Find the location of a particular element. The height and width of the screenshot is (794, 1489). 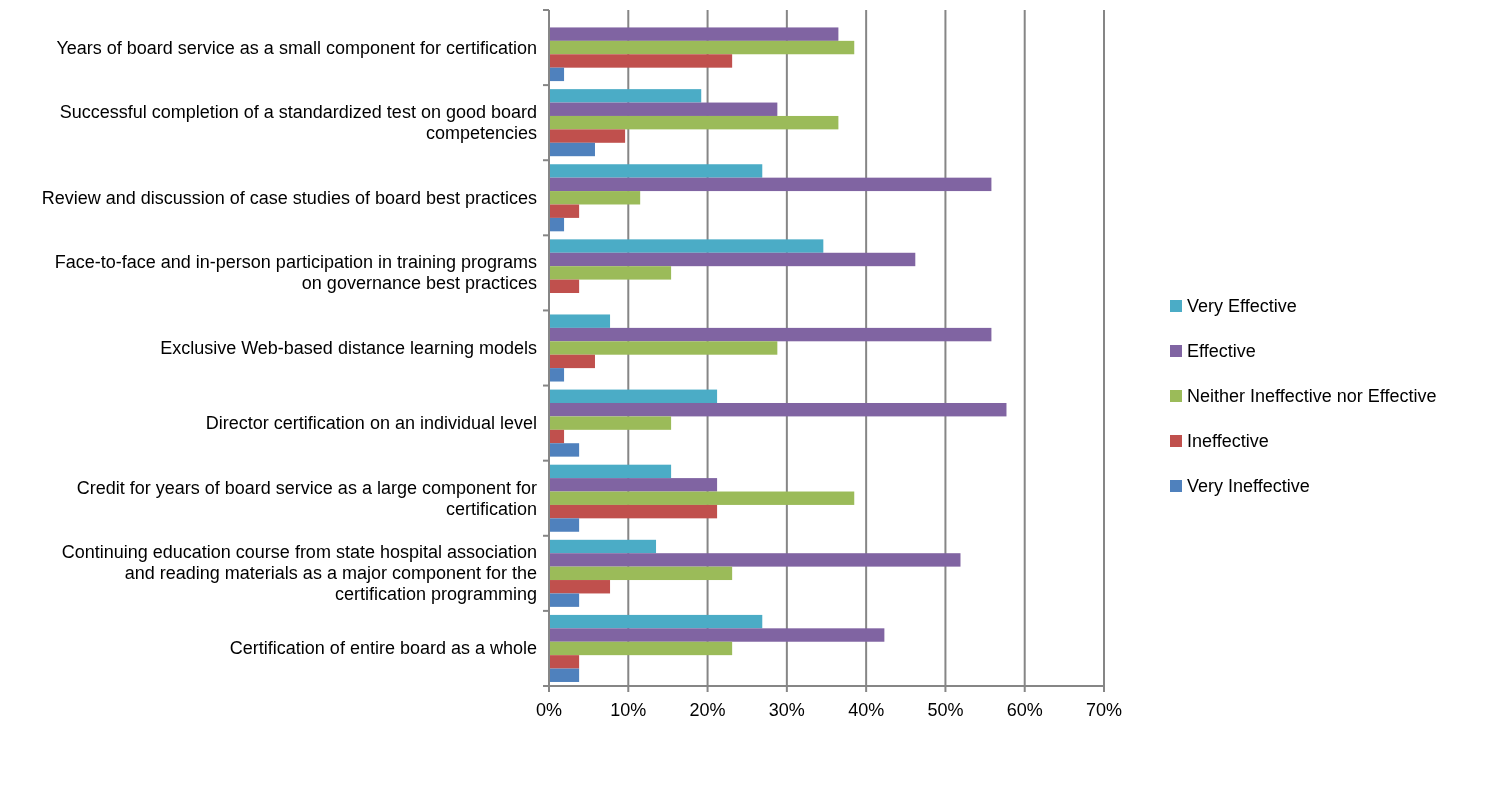

legend-label: Effective is located at coordinates (1221, 351).